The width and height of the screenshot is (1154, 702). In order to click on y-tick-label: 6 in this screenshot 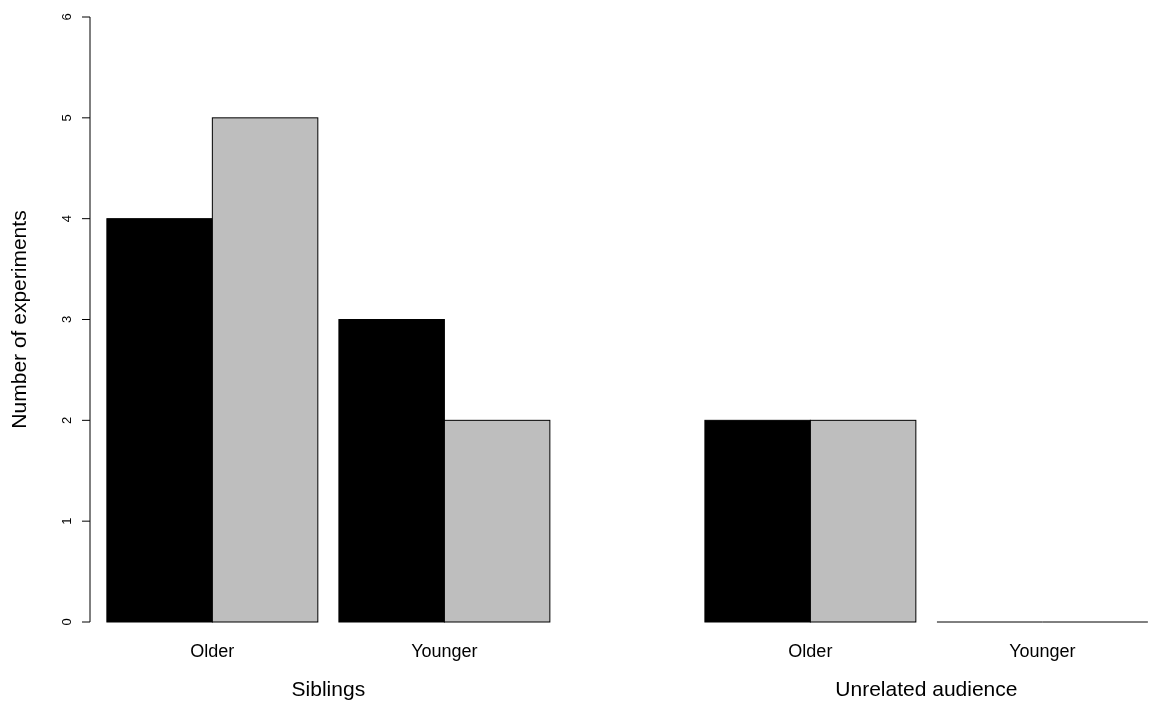, I will do `click(67, 17)`.